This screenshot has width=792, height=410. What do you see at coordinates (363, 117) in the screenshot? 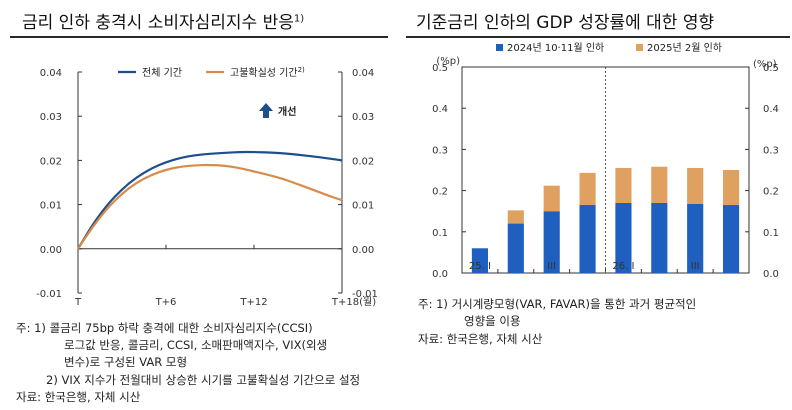
I see `y2-tick-label: 0.03` at bounding box center [363, 117].